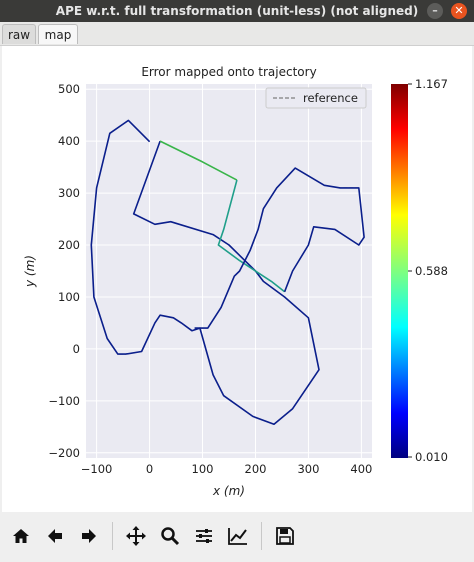 The width and height of the screenshot is (474, 562). I want to click on x-tick-label: −100, so click(97, 469).